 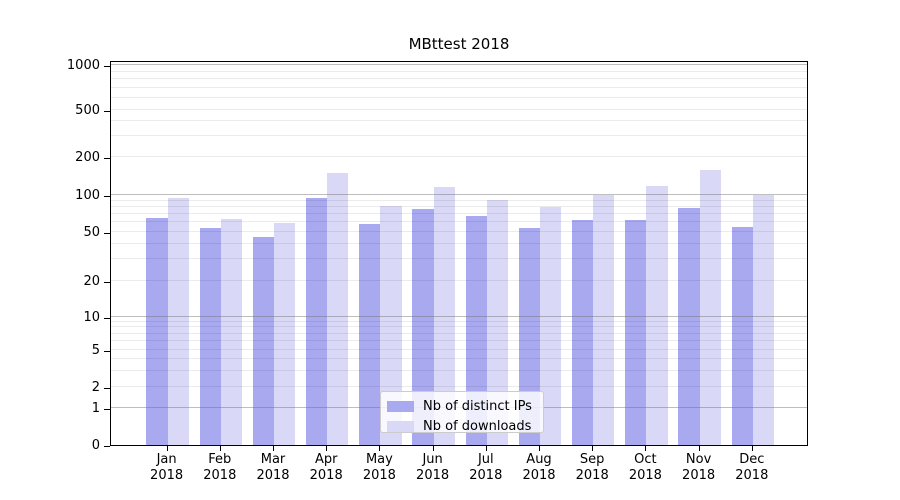 I want to click on x-tick-label-apr: Apr 2018, so click(x=326, y=467).